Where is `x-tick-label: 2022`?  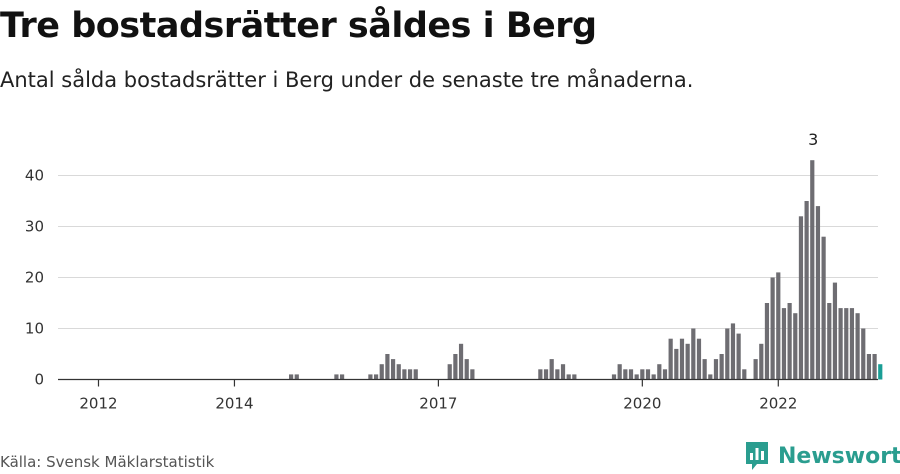
x-tick-label: 2022 is located at coordinates (778, 404).